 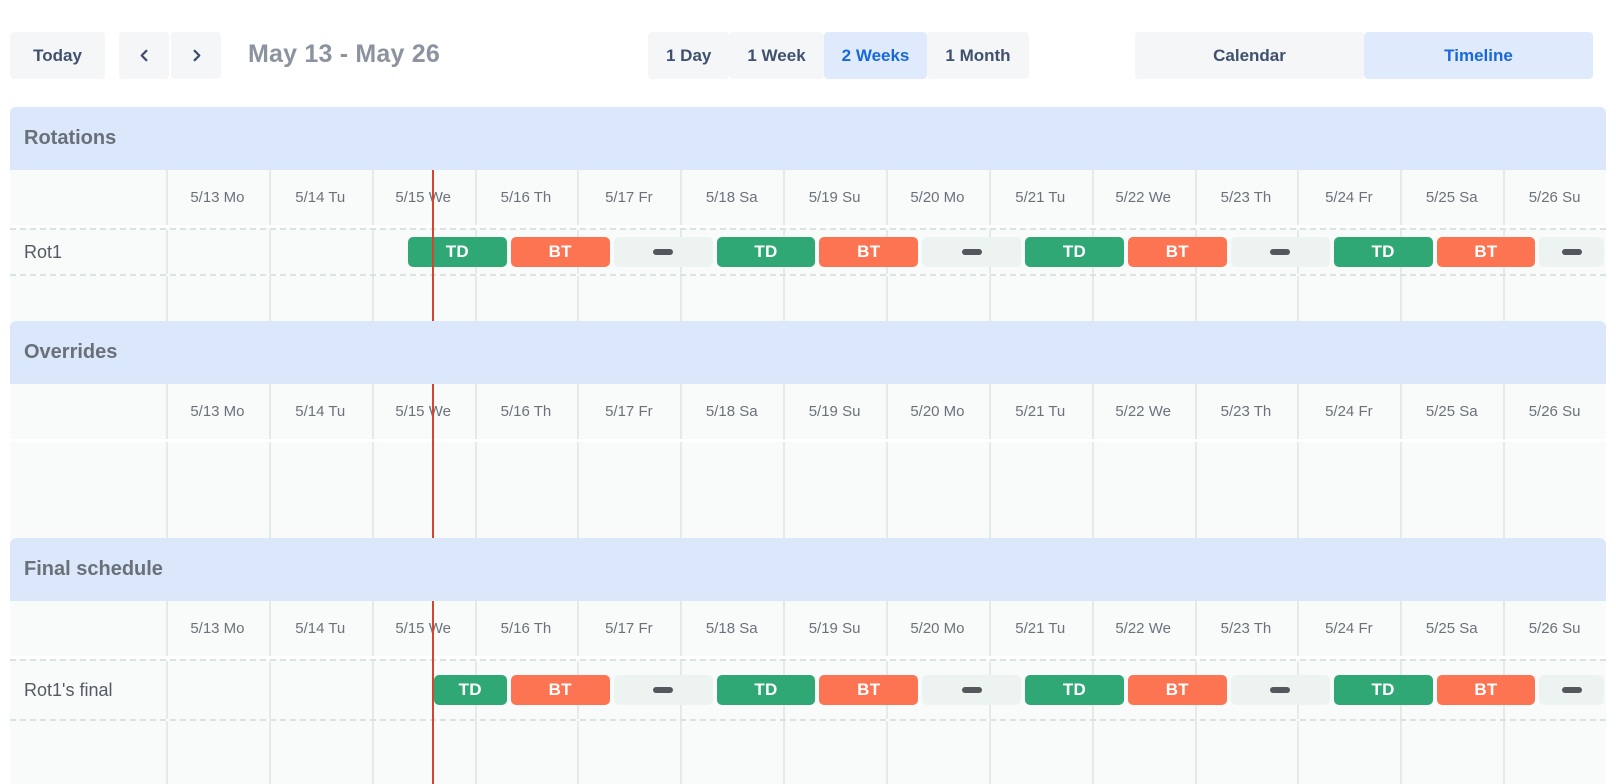 I want to click on date-header-cell: 5/19 Su, so click(x=834, y=411).